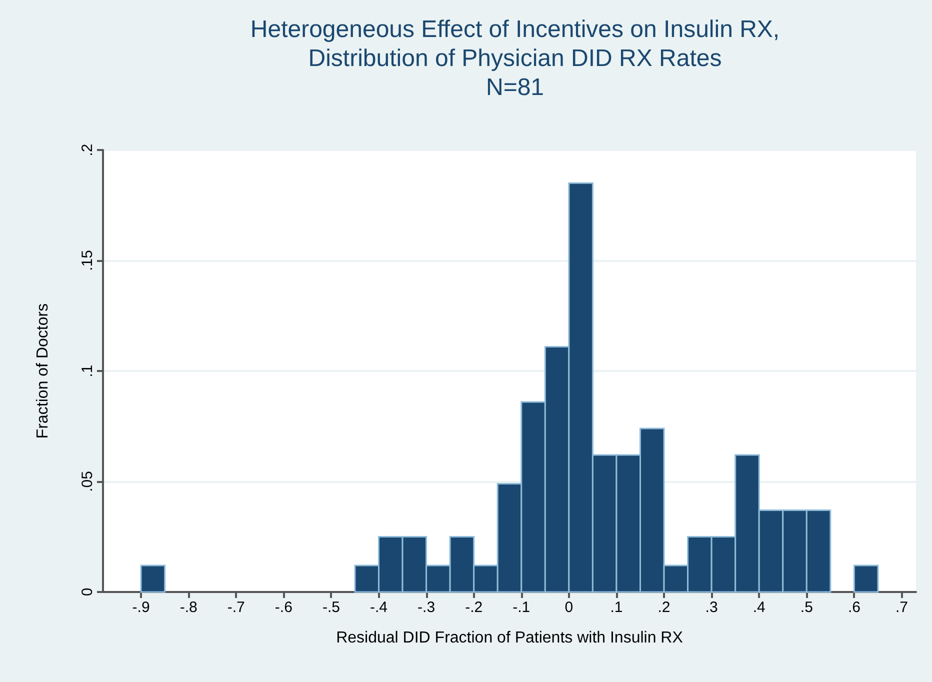 This screenshot has width=932, height=682. I want to click on x-tick-label: -.1, so click(521, 607).